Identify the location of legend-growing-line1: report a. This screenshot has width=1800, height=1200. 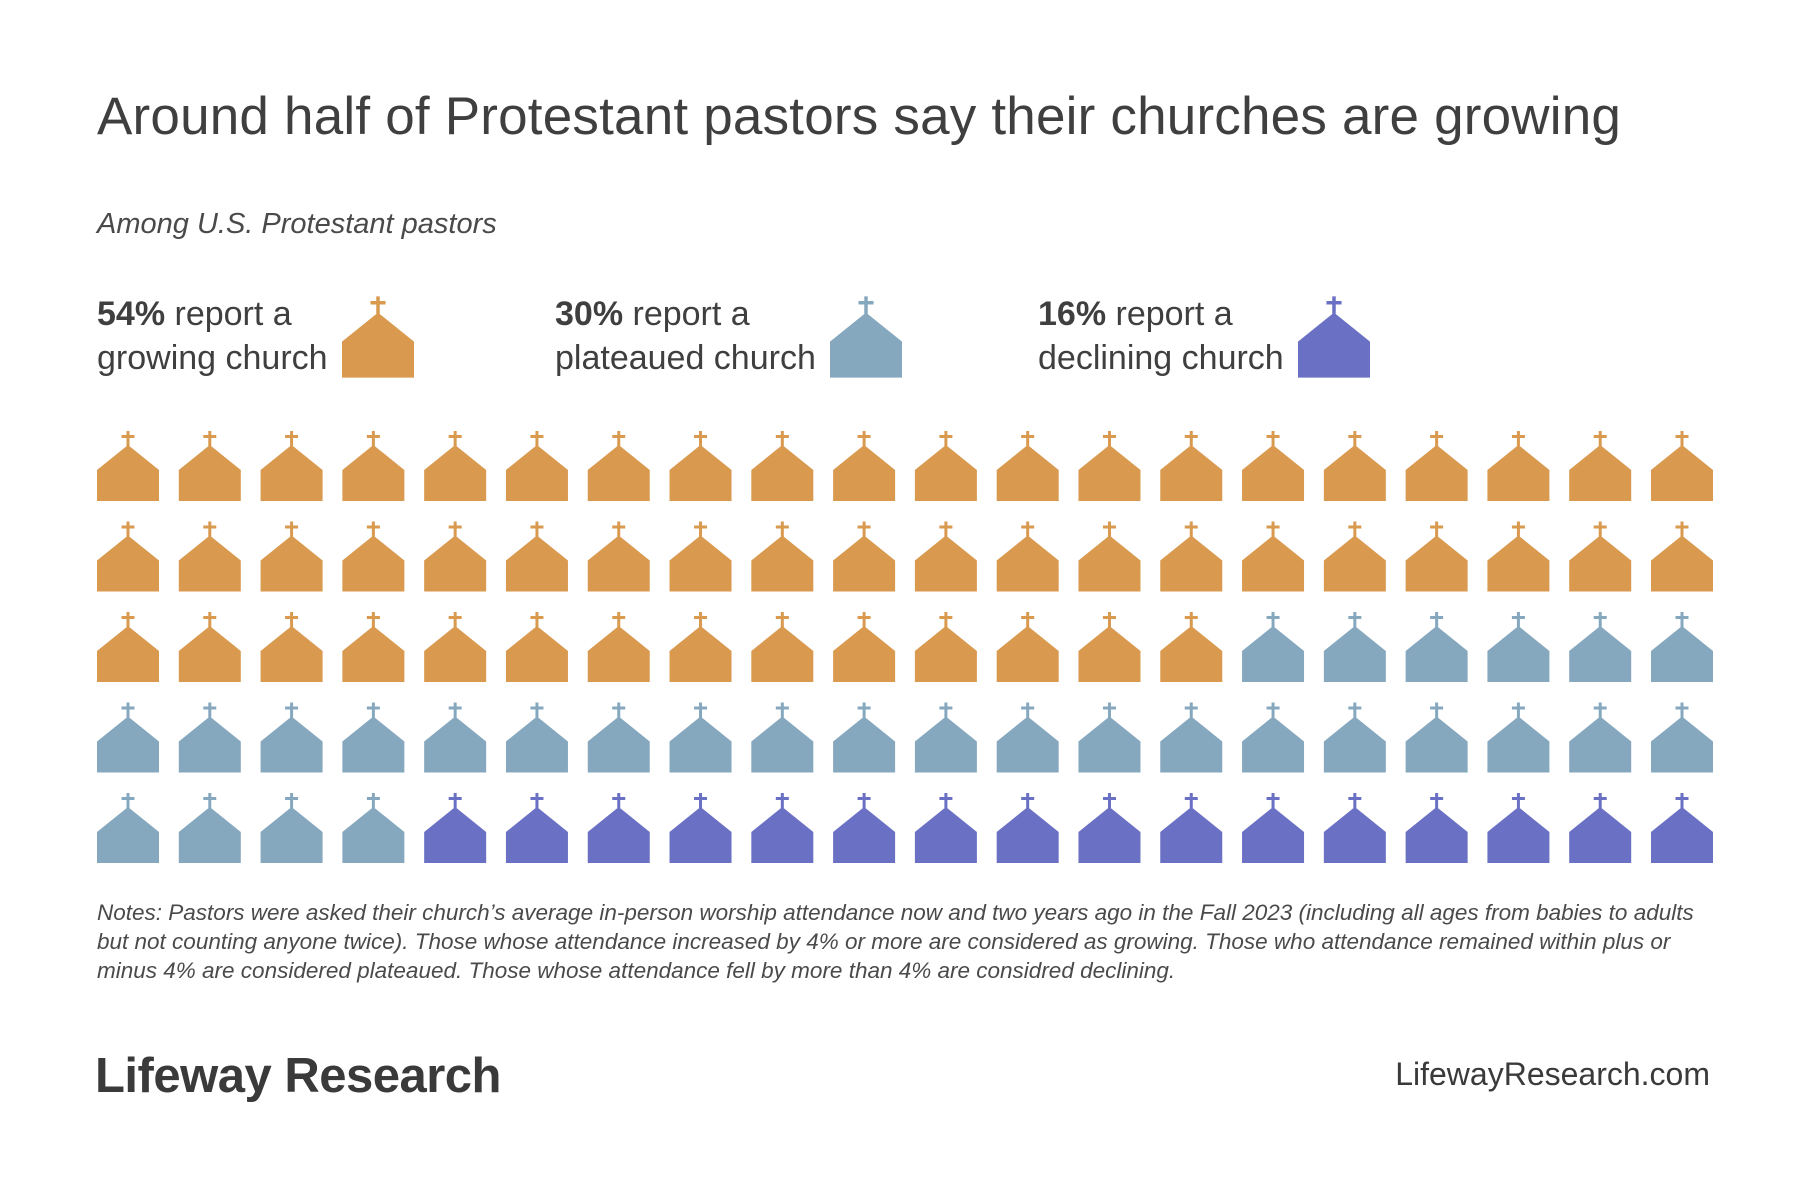
(228, 314).